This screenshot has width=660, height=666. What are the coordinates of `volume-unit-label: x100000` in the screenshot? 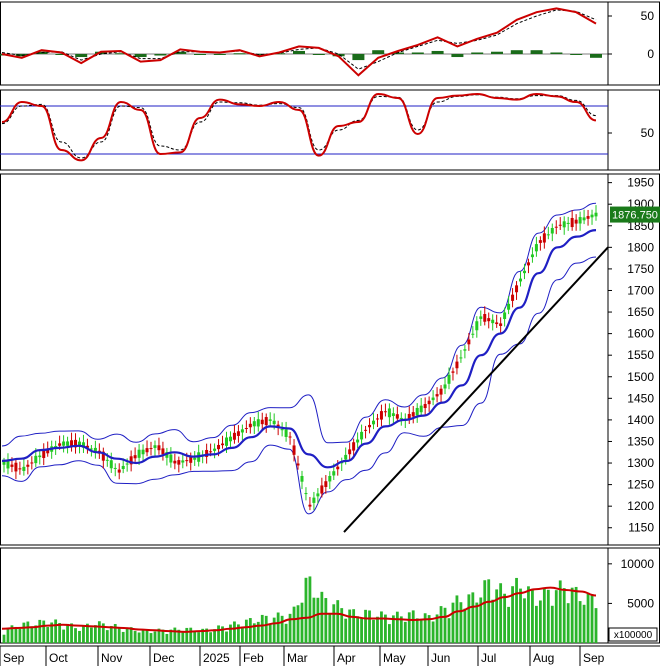 It's located at (633, 635).